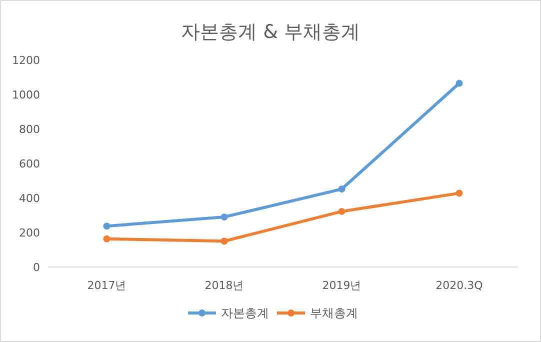  Describe the element at coordinates (460, 285) in the screenshot. I see `x-tick-label: 2020.3Q` at that location.